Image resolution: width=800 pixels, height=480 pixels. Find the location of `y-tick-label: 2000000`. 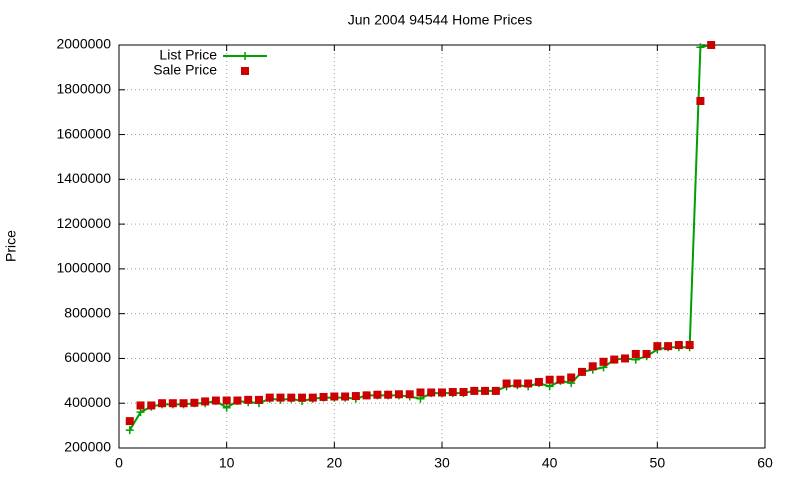

y-tick-label: 2000000 is located at coordinates (83, 44).